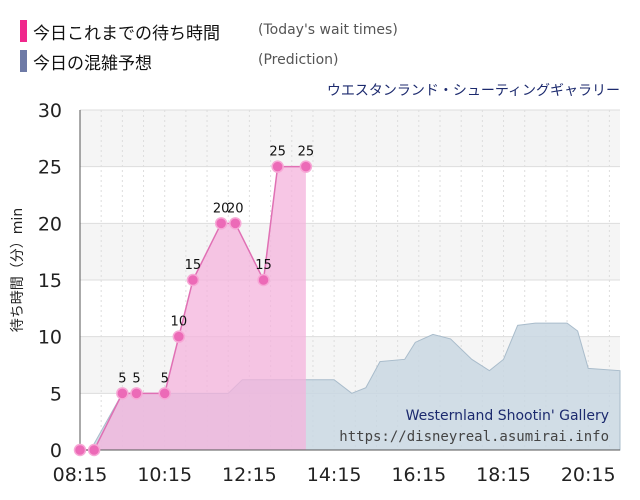  What do you see at coordinates (334, 475) in the screenshot?
I see `x-tick-label: 14:15` at bounding box center [334, 475].